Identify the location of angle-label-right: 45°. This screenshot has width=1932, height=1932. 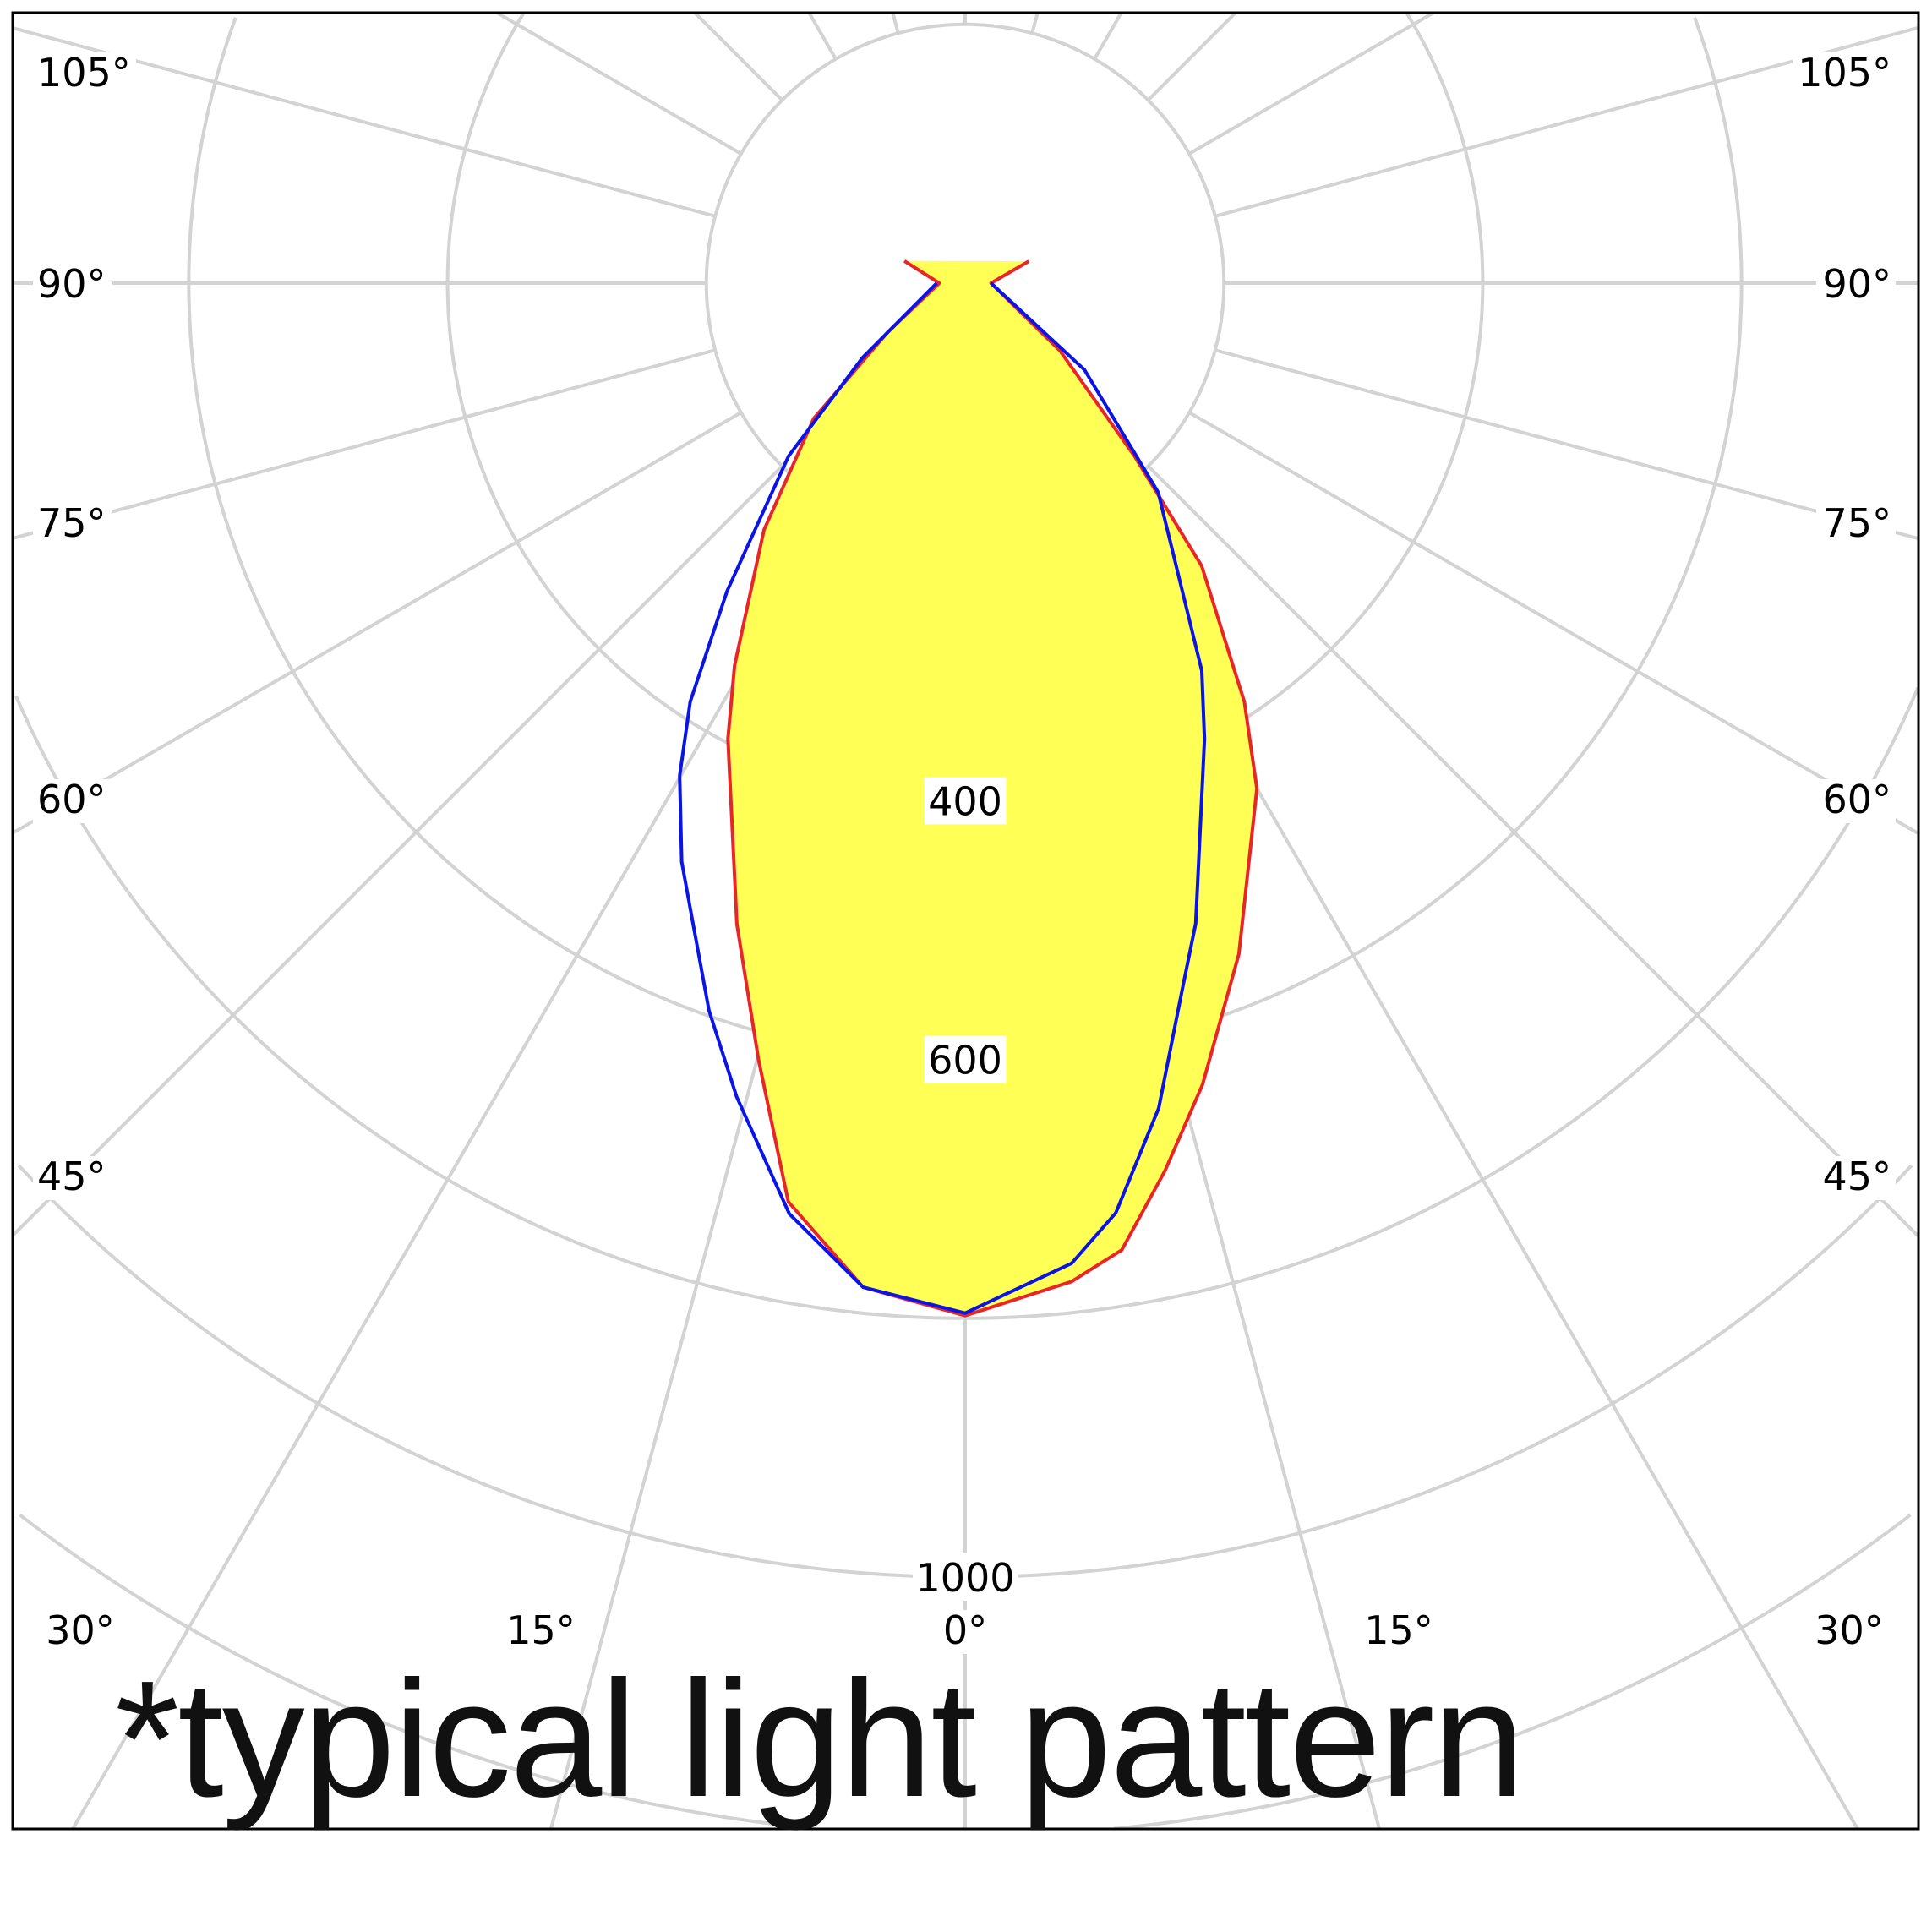
(1856, 1176).